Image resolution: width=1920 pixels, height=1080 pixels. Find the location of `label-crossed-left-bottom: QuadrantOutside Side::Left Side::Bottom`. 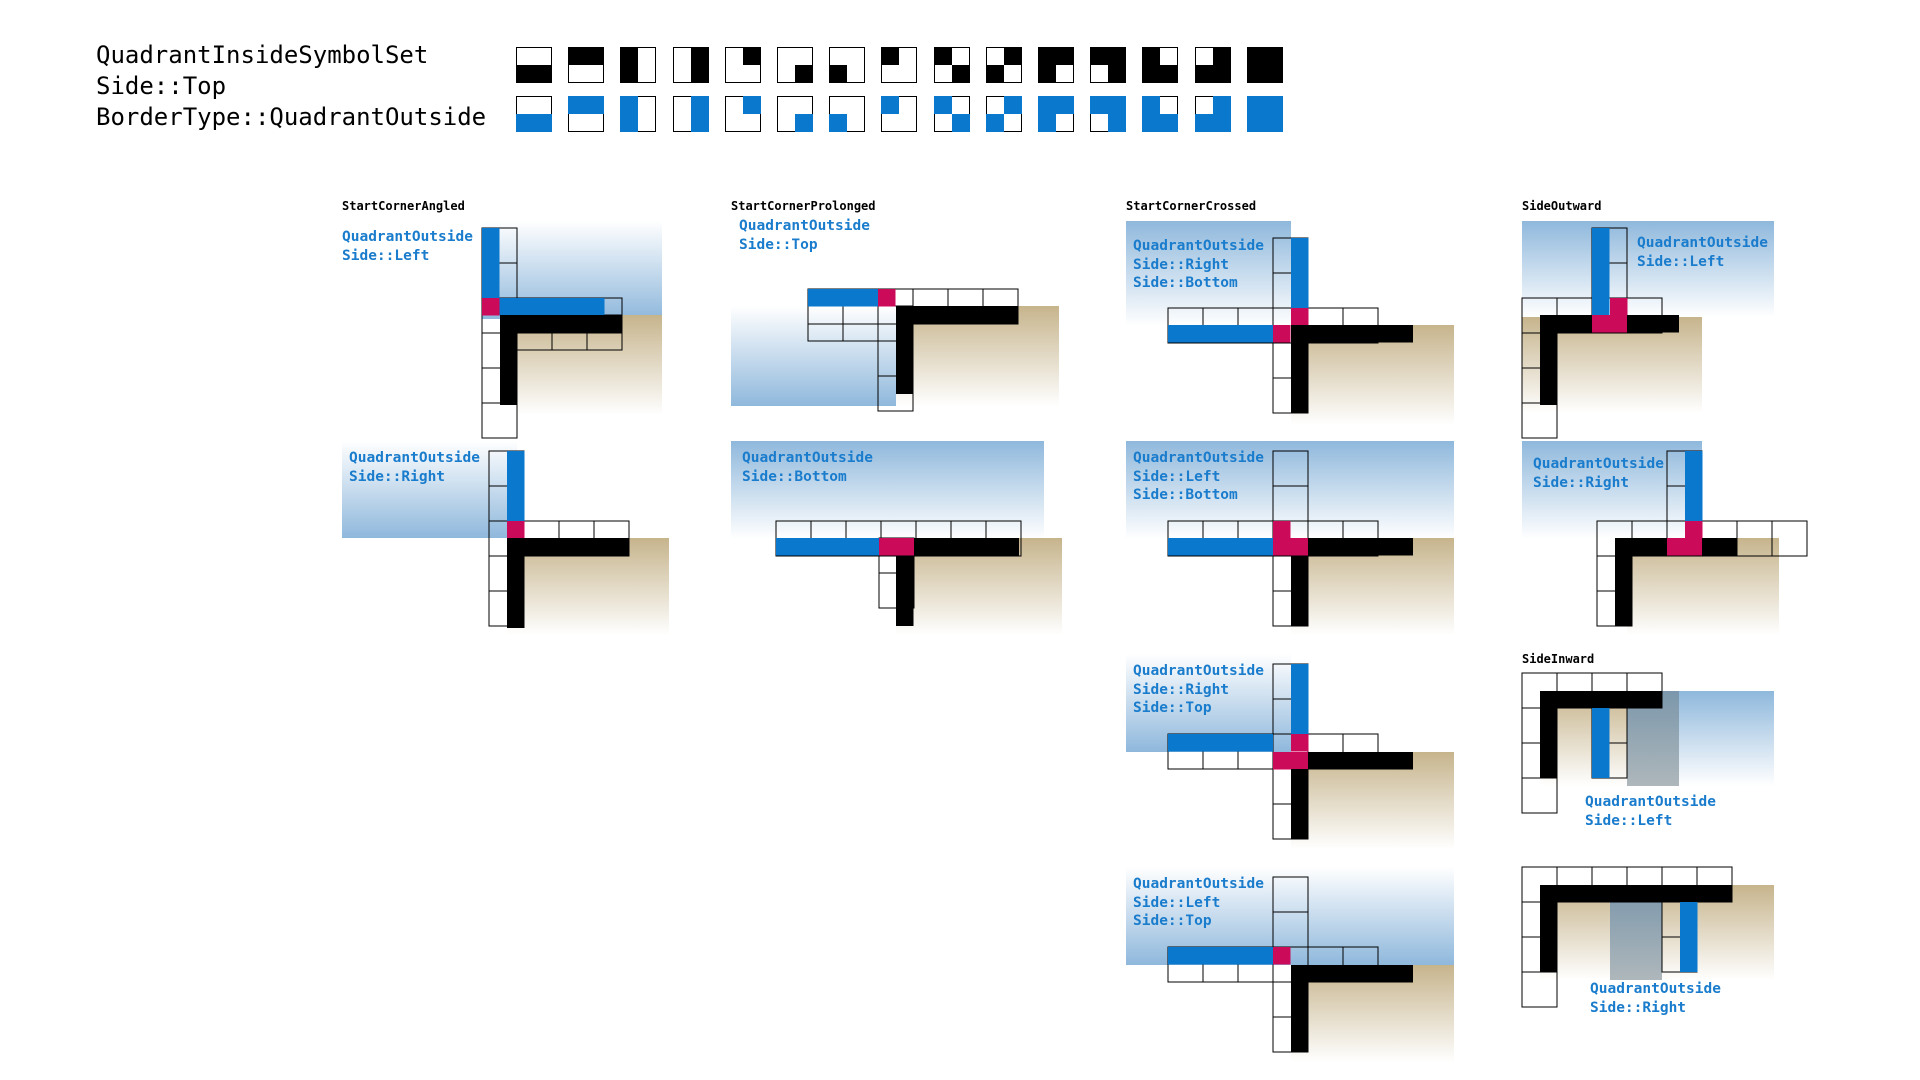

label-crossed-left-bottom: QuadrantOutside Side::Left Side::Bottom is located at coordinates (1198, 476).